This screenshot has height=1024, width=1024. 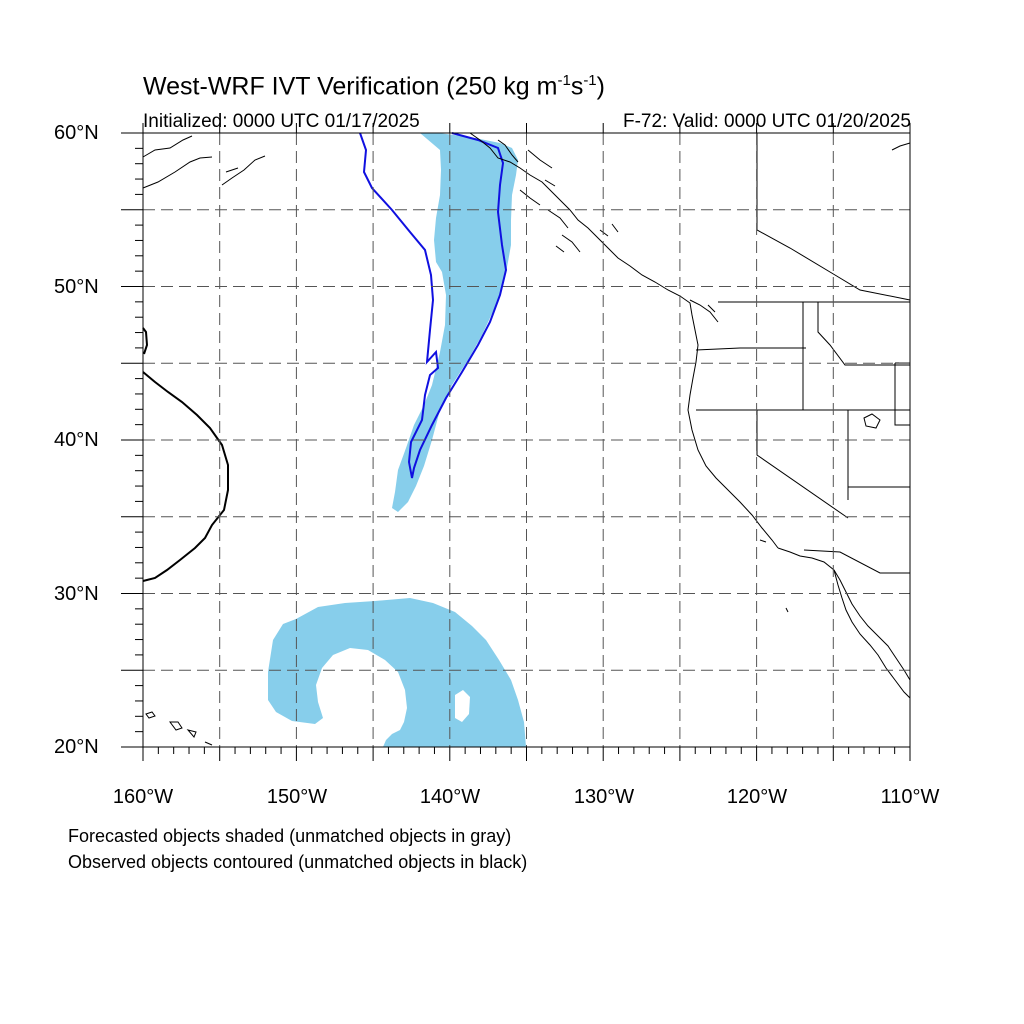 What do you see at coordinates (76, 133) in the screenshot?
I see `lat-label-60n: 60°N` at bounding box center [76, 133].